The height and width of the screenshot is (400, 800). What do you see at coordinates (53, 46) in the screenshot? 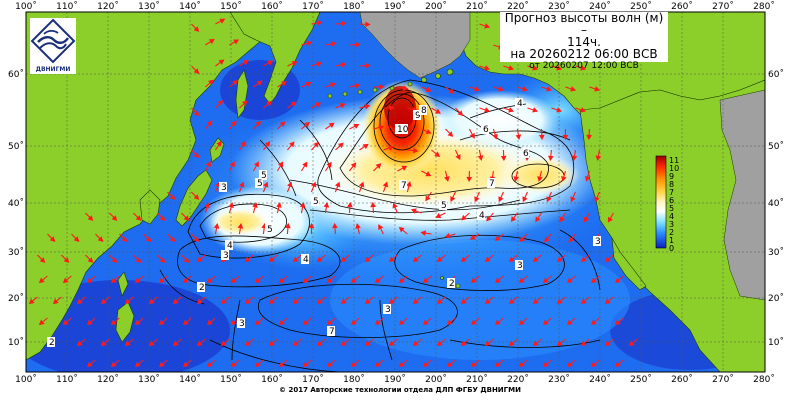
I see `logo: ДВНИГМИ` at bounding box center [53, 46].